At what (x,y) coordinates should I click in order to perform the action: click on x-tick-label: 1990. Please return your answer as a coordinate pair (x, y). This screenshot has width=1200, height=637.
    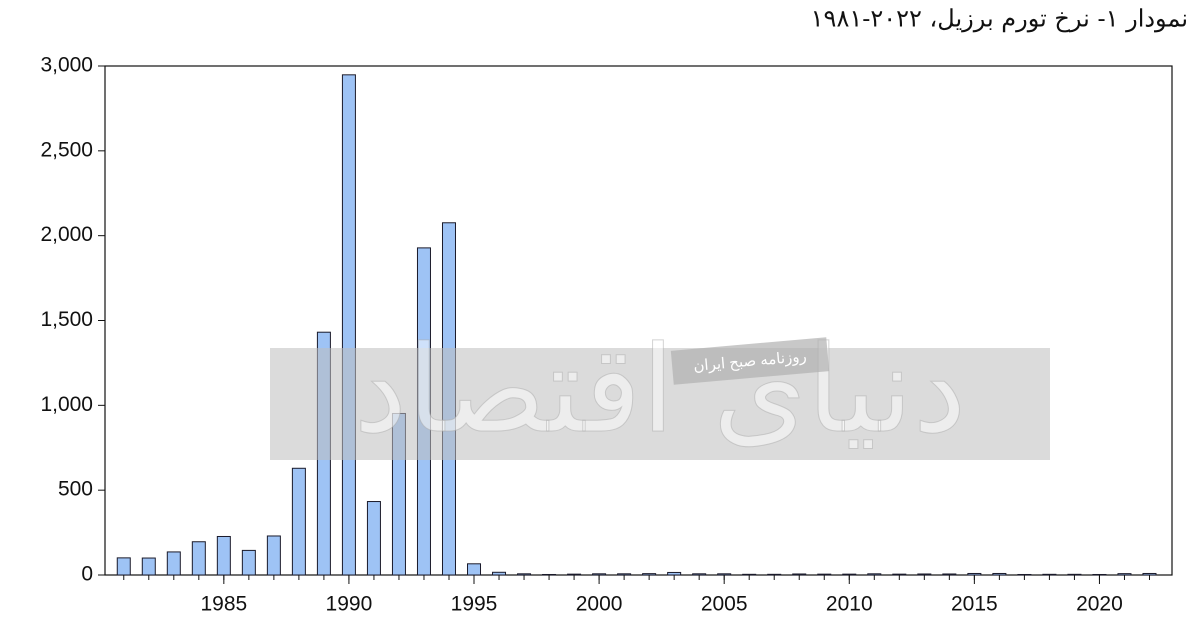
    Looking at the image, I should click on (349, 604).